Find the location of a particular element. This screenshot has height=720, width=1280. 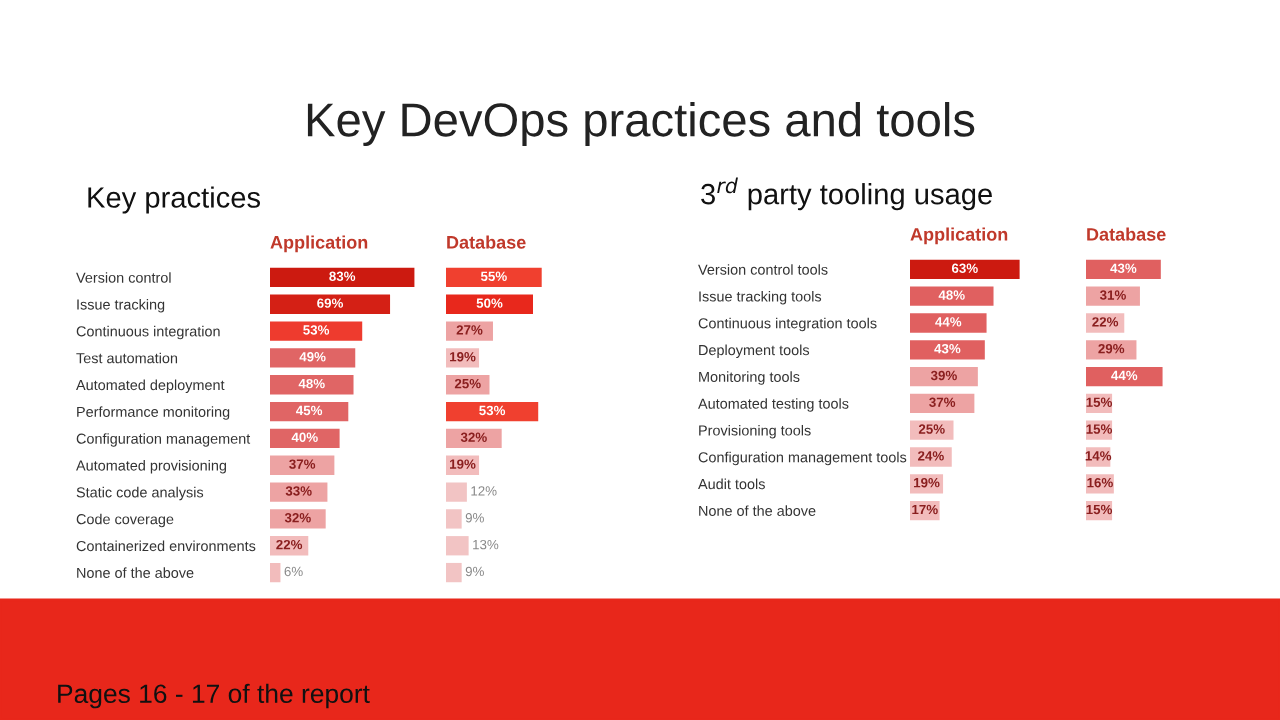

chart-title: 3$^{rd}$ party tooling usage is located at coordinates (846, 194).